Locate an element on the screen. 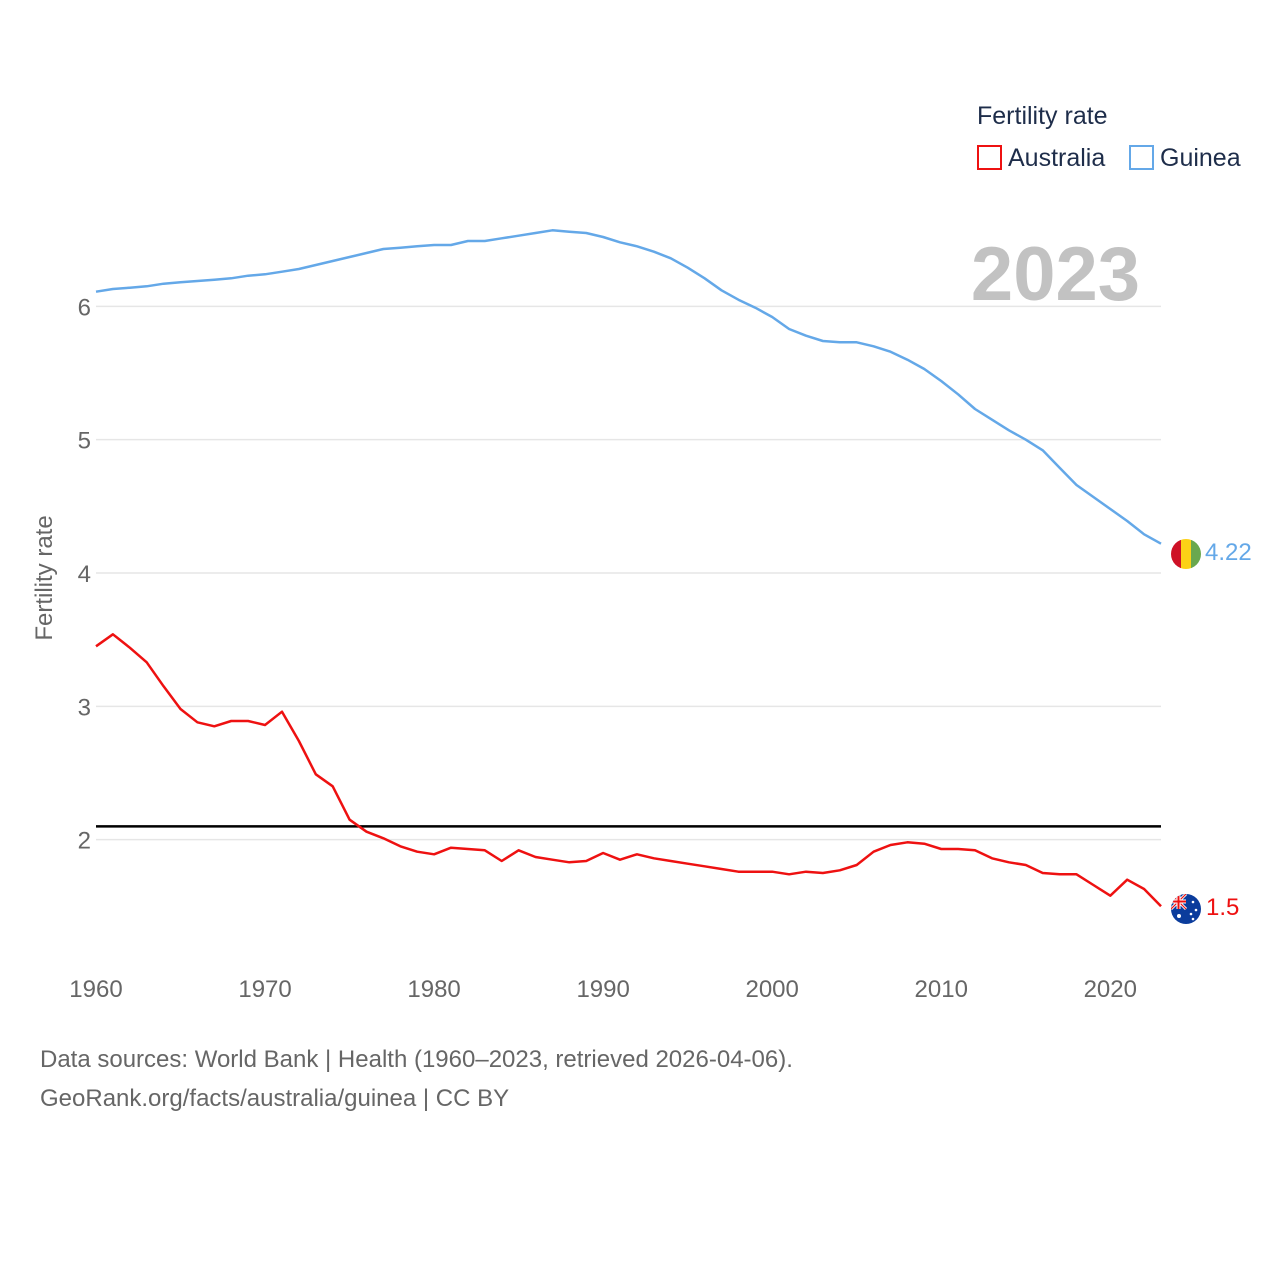 Image resolution: width=1280 pixels, height=1280 pixels. legend-label-australia: Australia is located at coordinates (1056, 158).